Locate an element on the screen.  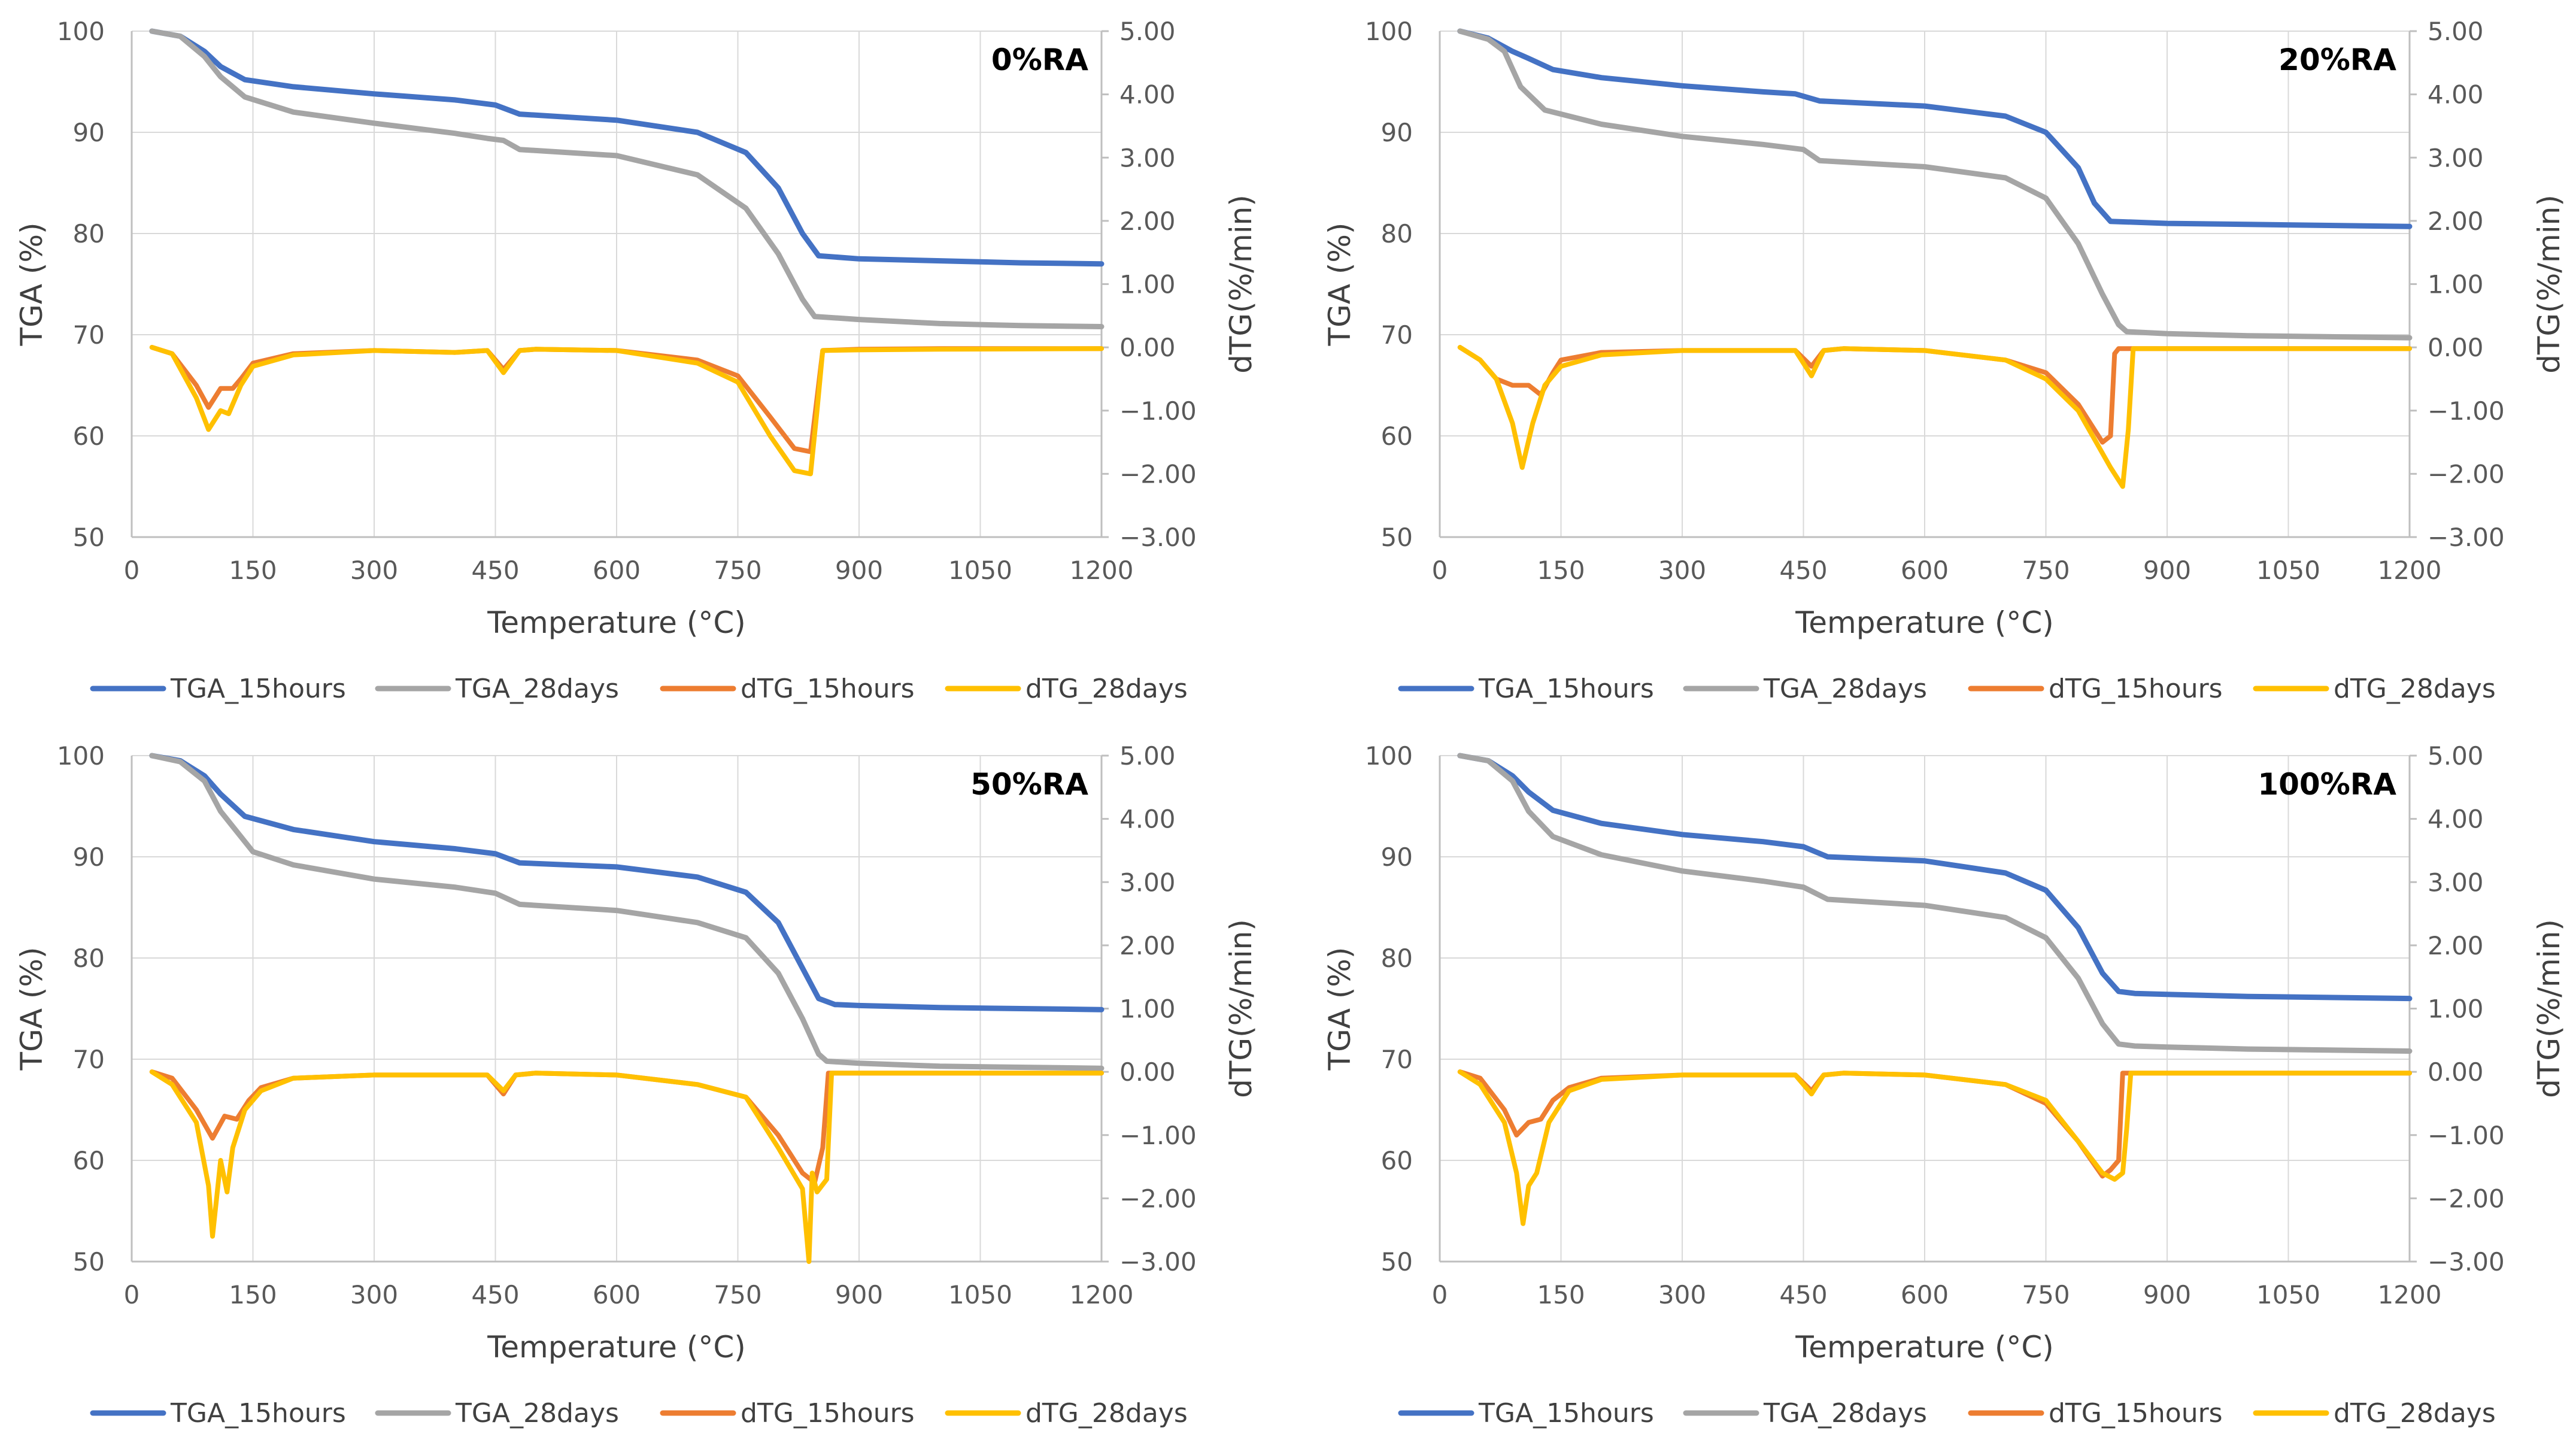
panel-label: 50%RA is located at coordinates (1029, 784).